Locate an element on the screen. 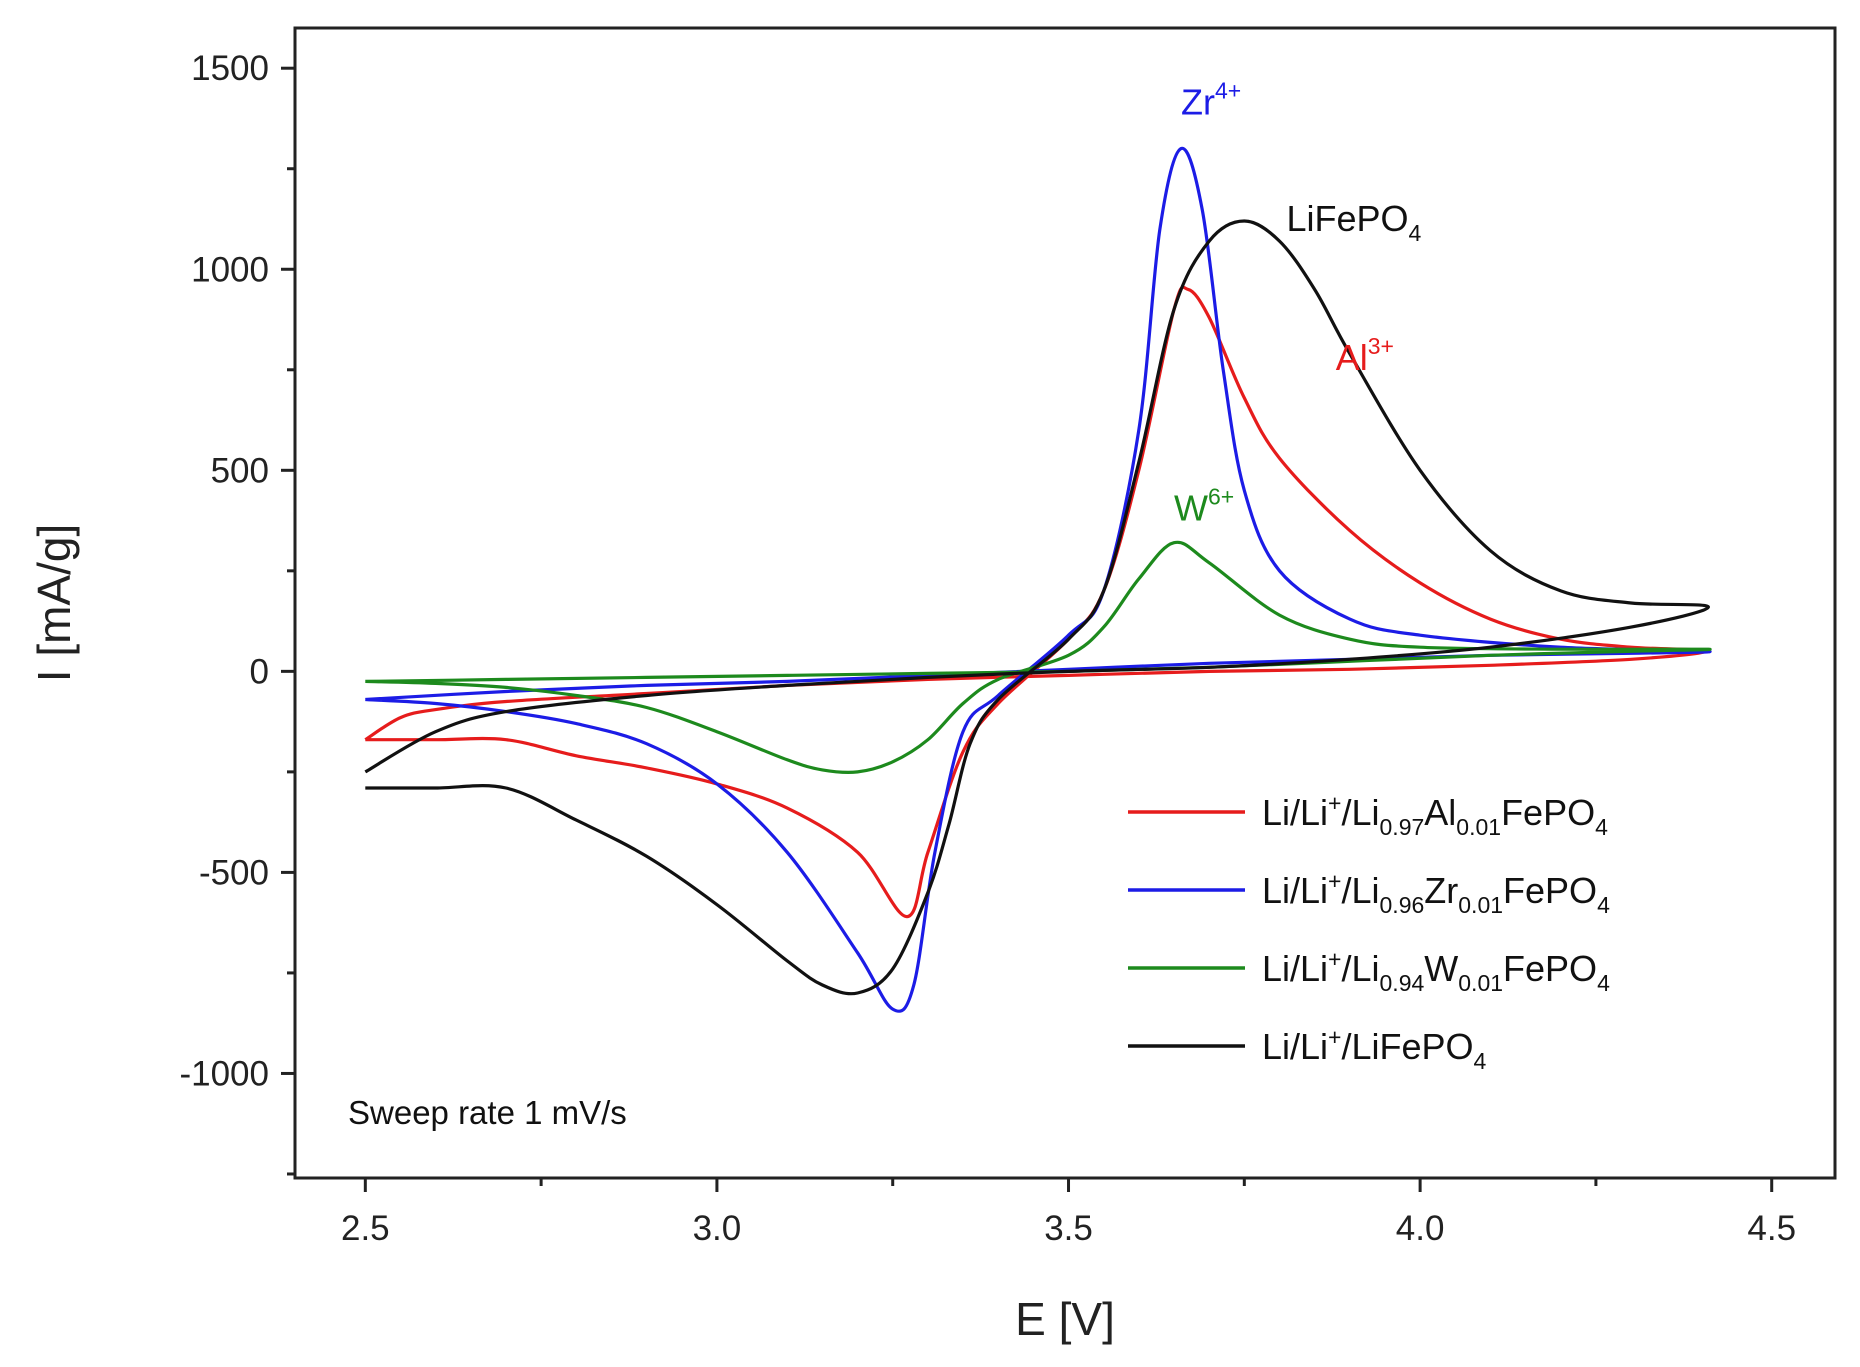  peak-label: Al3+ is located at coordinates (1365, 355).